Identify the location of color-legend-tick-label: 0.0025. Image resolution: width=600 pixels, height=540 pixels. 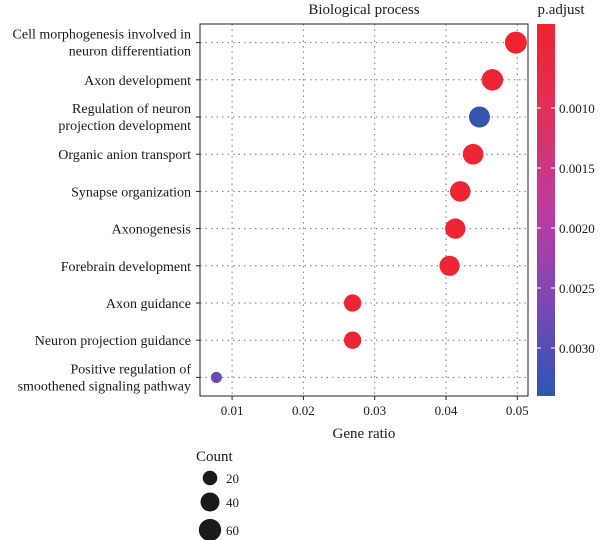
(577, 288).